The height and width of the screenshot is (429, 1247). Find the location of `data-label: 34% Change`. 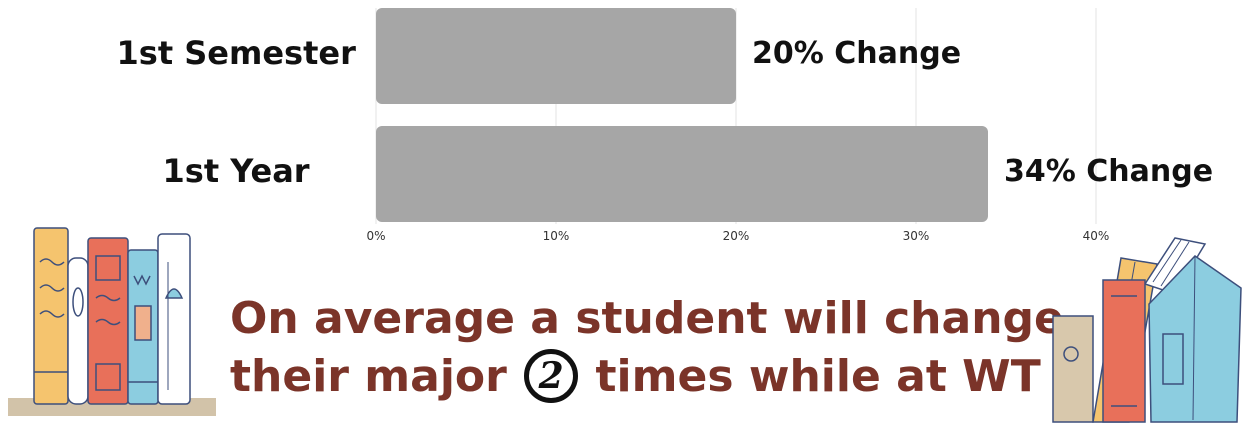

data-label: 34% Change is located at coordinates (1109, 171).